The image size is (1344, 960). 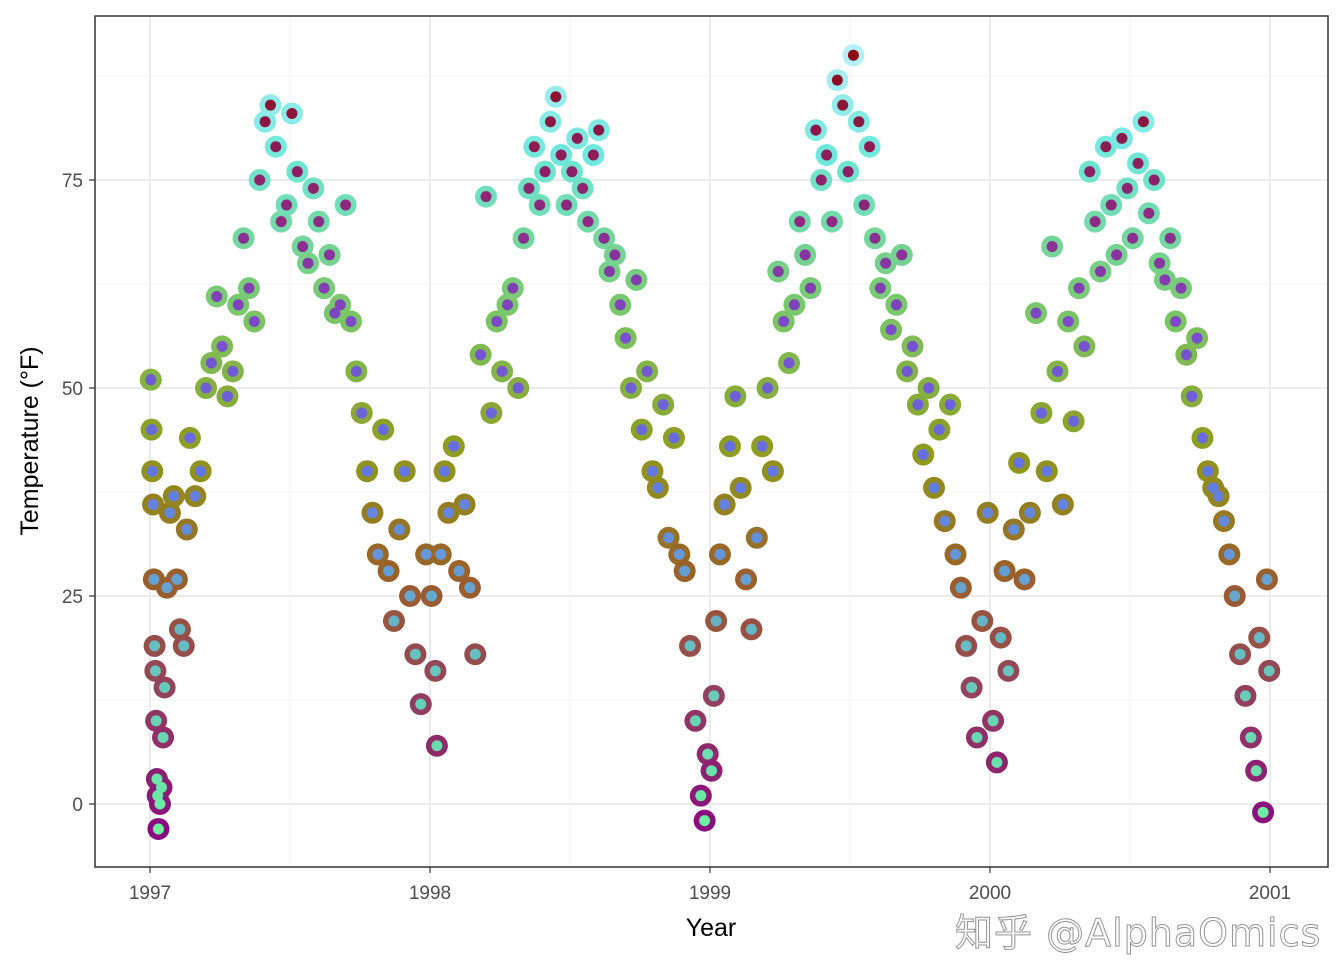 I want to click on x-tick-label: 2001, so click(x=1270, y=893).